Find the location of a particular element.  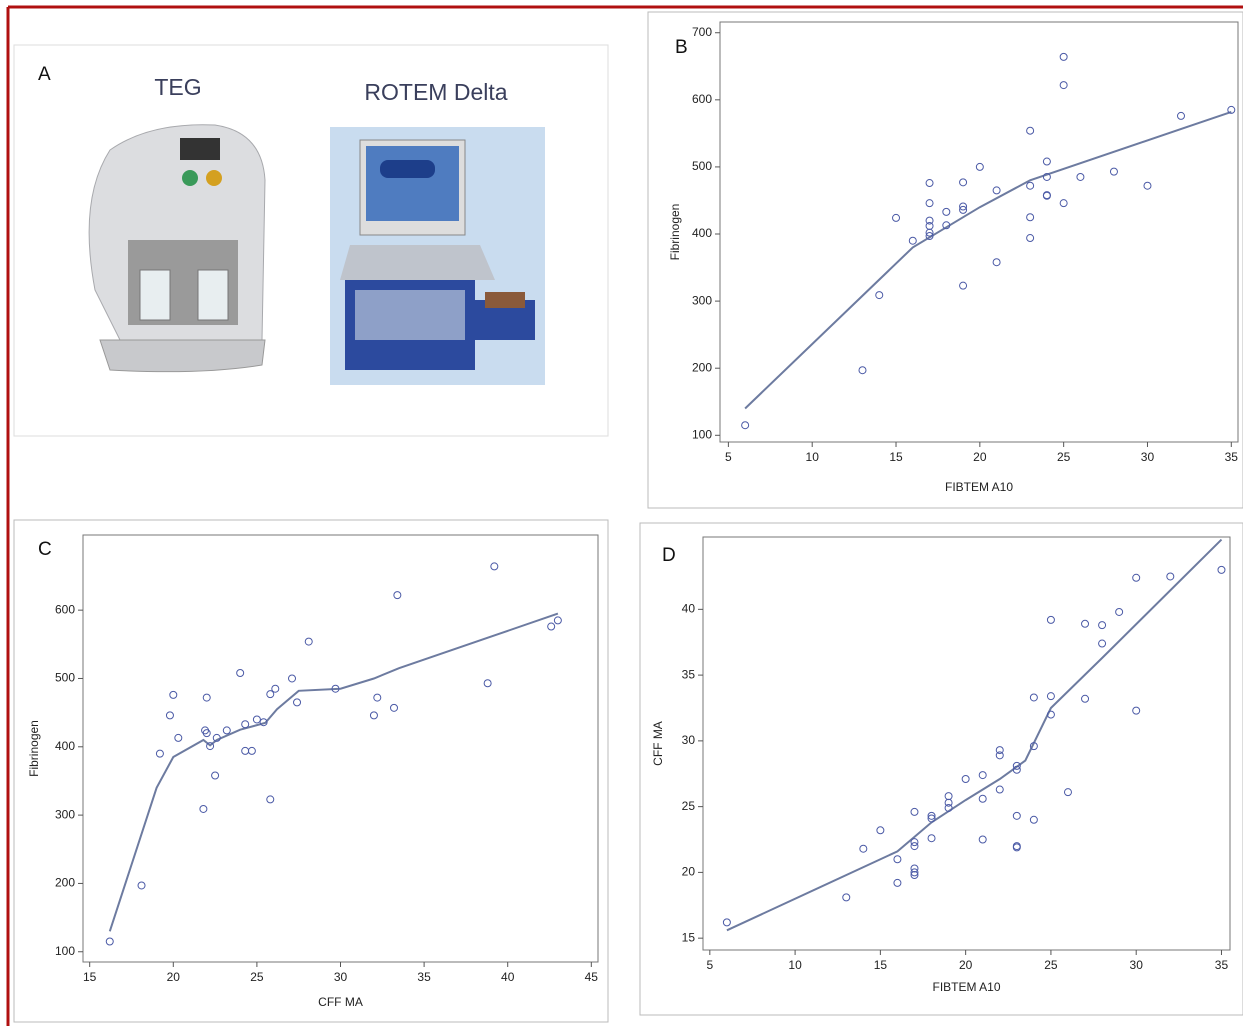

x-tick-label: 25 is located at coordinates (1064, 457).